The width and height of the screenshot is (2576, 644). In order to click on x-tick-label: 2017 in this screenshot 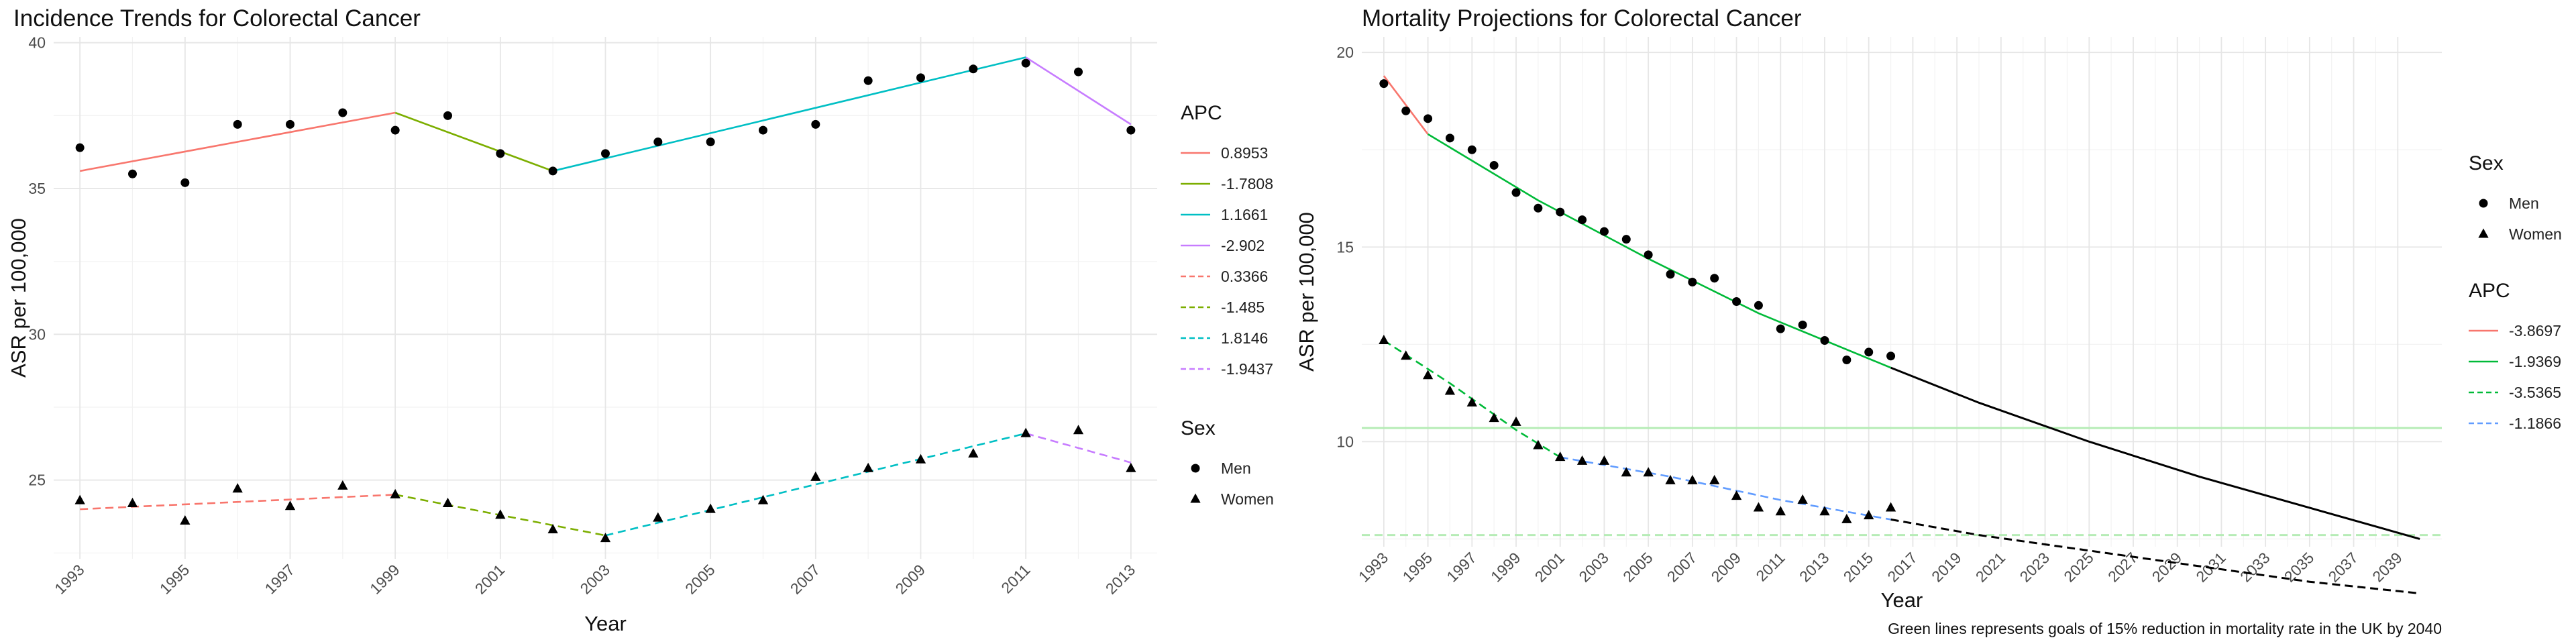, I will do `click(1902, 567)`.